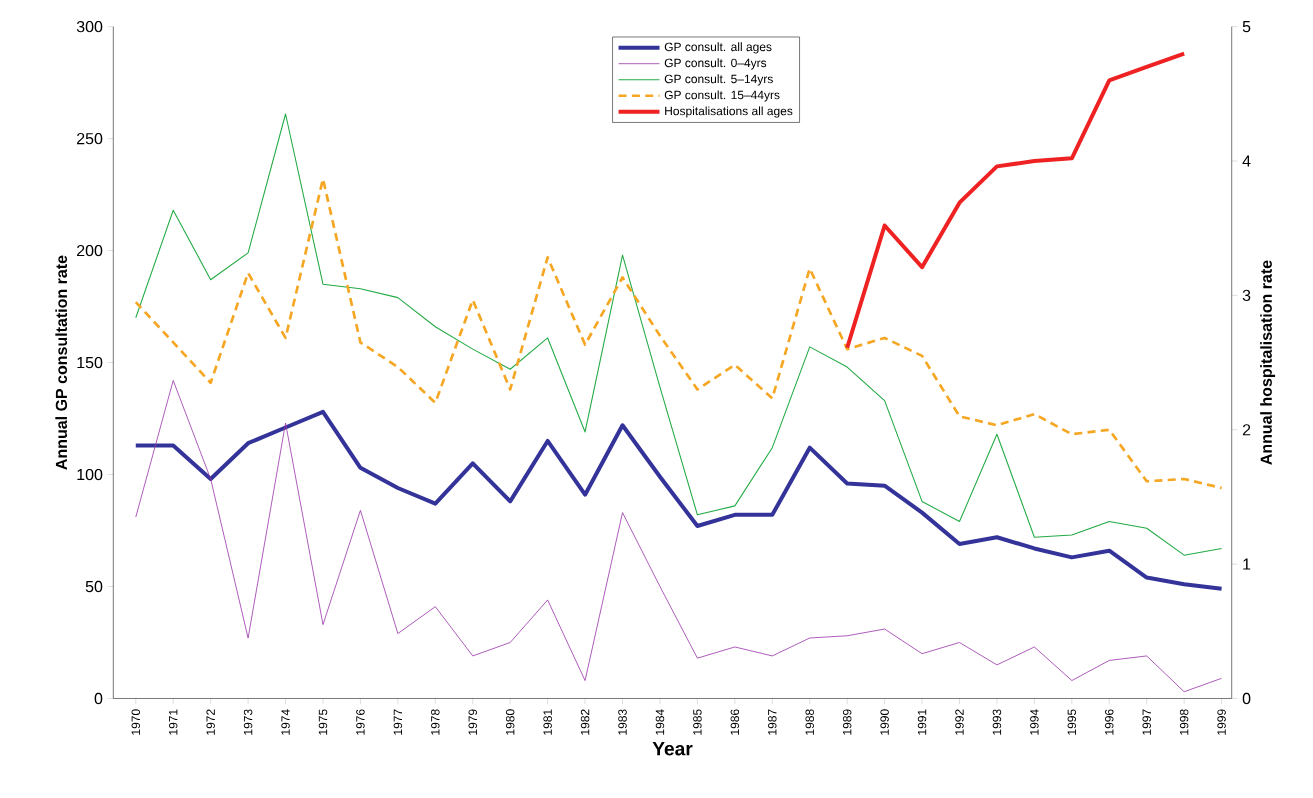 The height and width of the screenshot is (798, 1313). I want to click on y-axis-title: Annual GP consultation rate, so click(61, 362).